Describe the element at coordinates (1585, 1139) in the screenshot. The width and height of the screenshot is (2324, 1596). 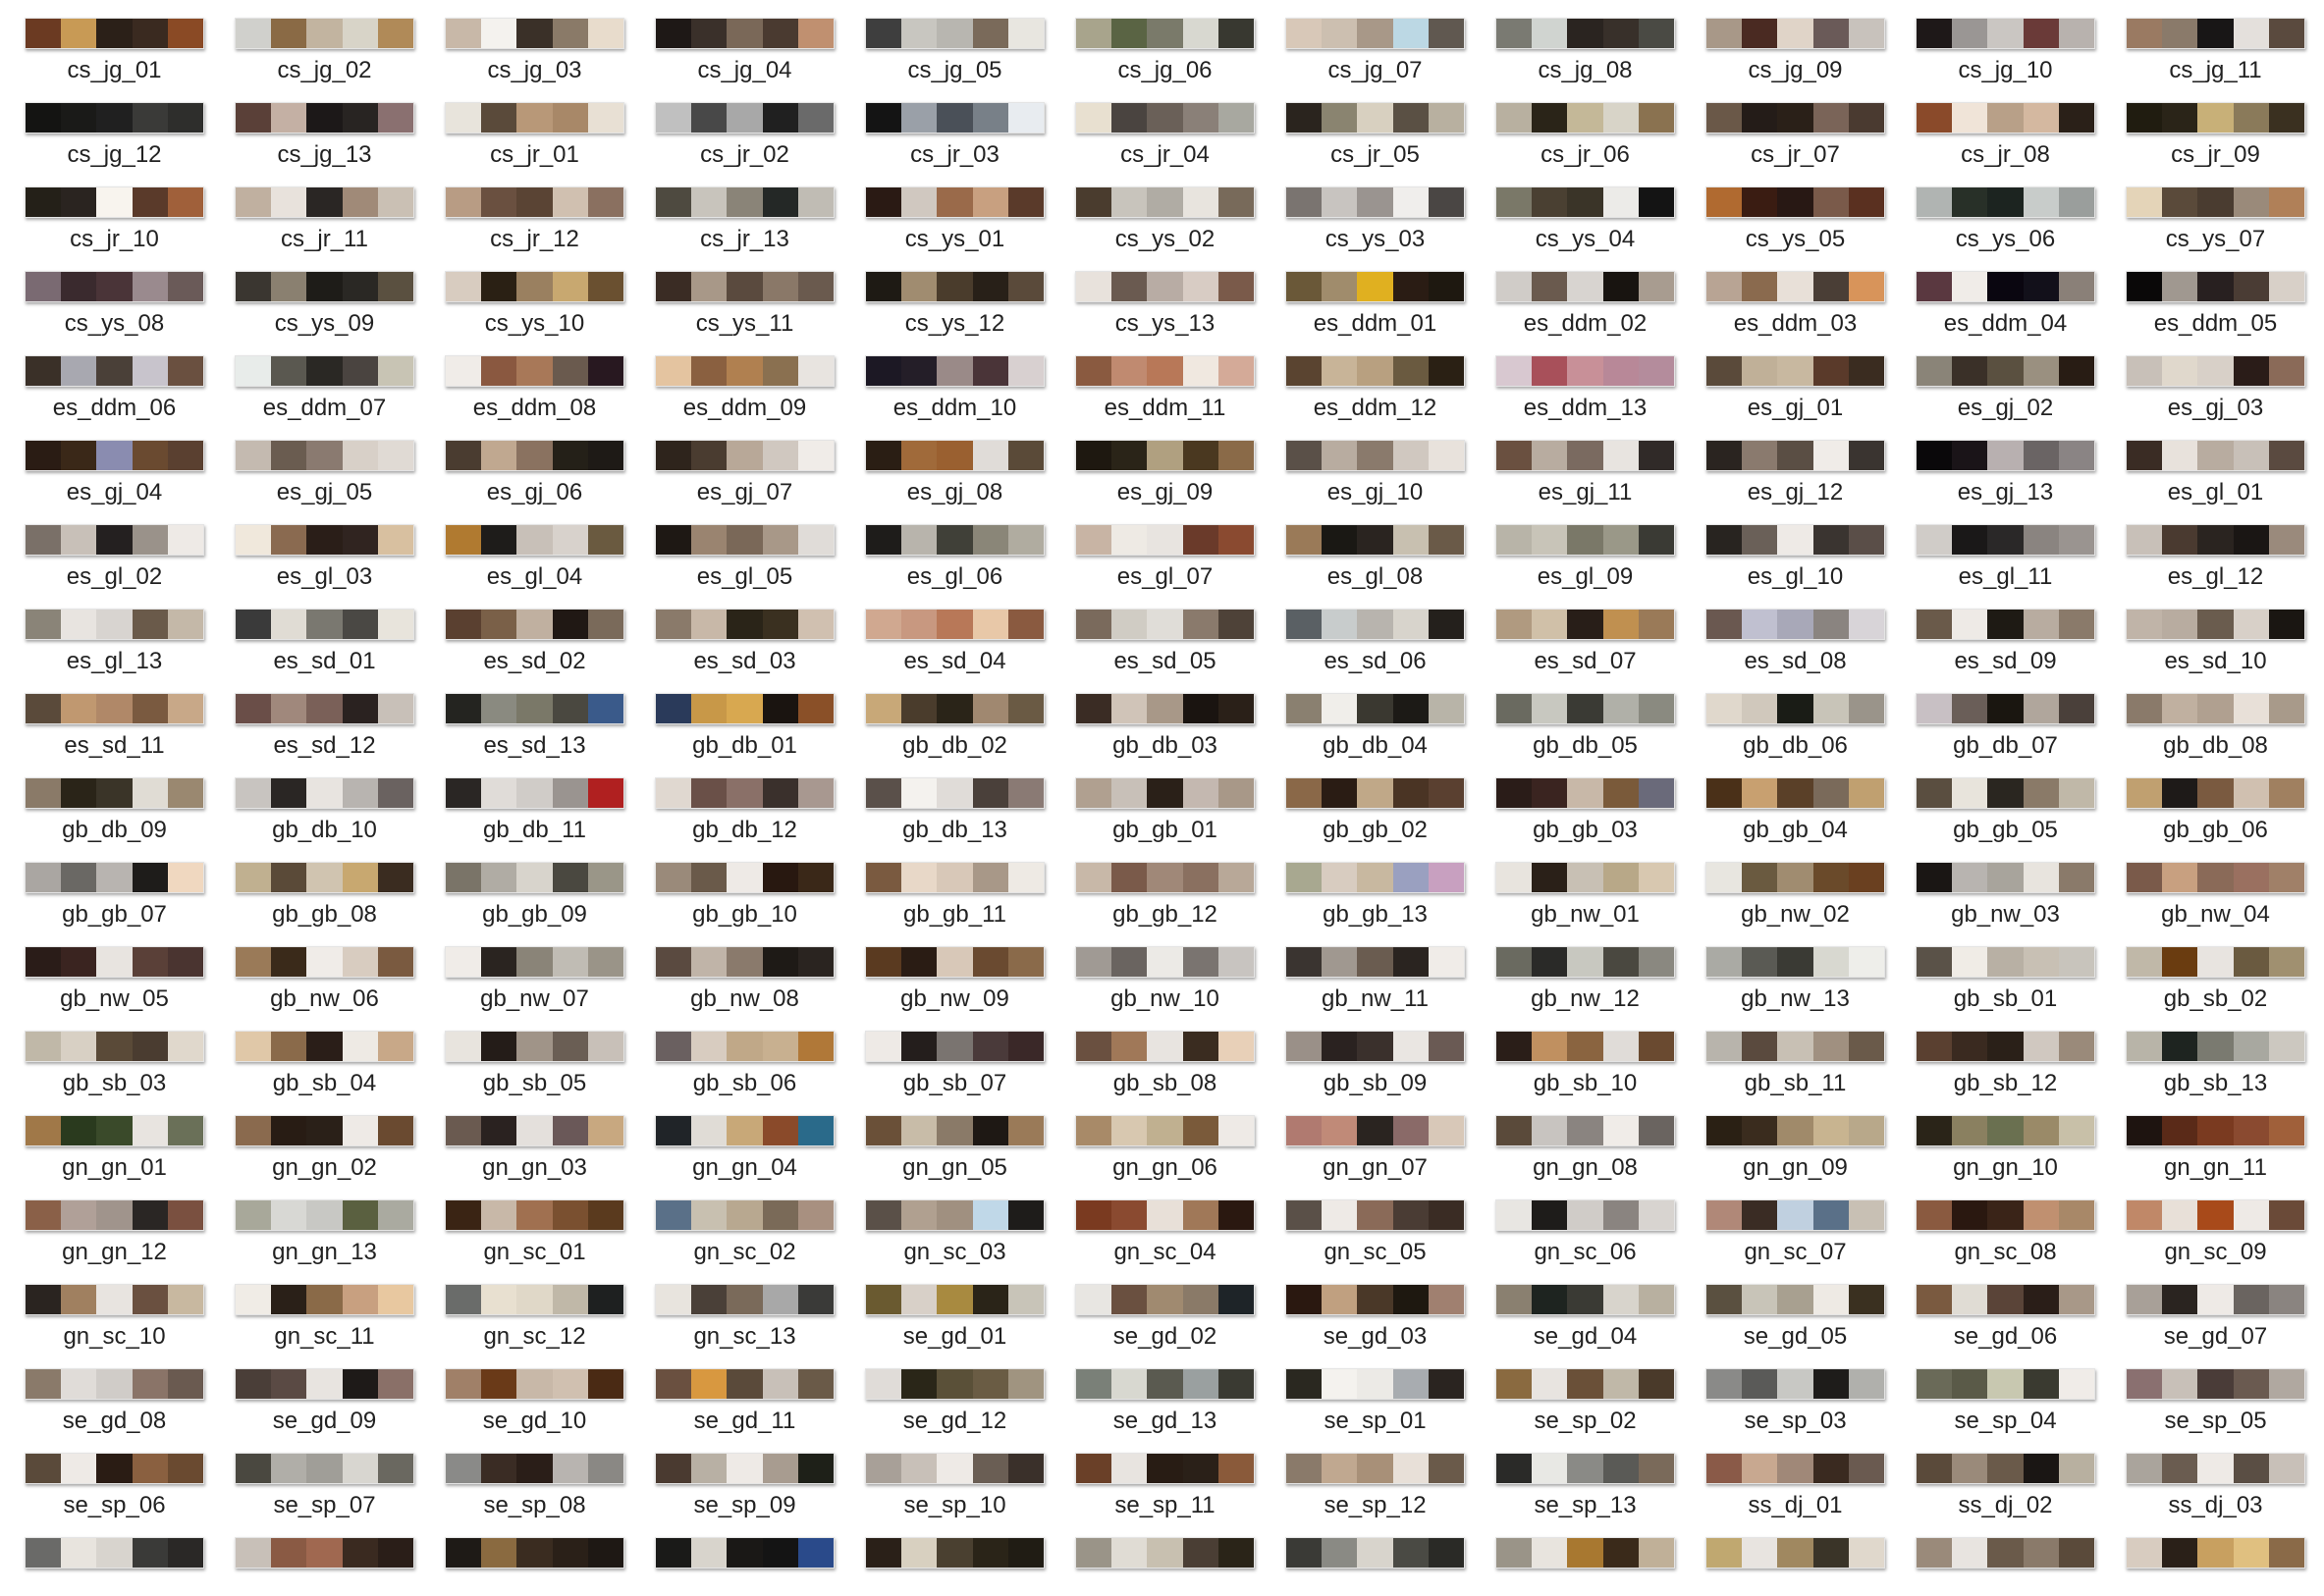
I see `file-item: gn_gn_08` at that location.